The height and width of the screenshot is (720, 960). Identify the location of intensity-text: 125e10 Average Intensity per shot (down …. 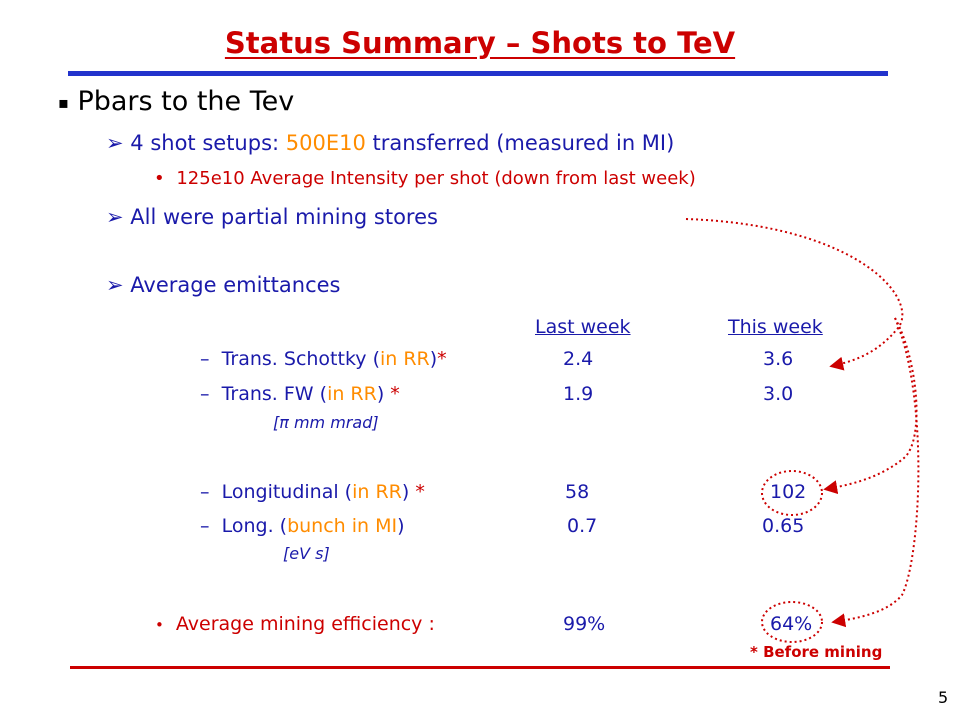
(436, 178).